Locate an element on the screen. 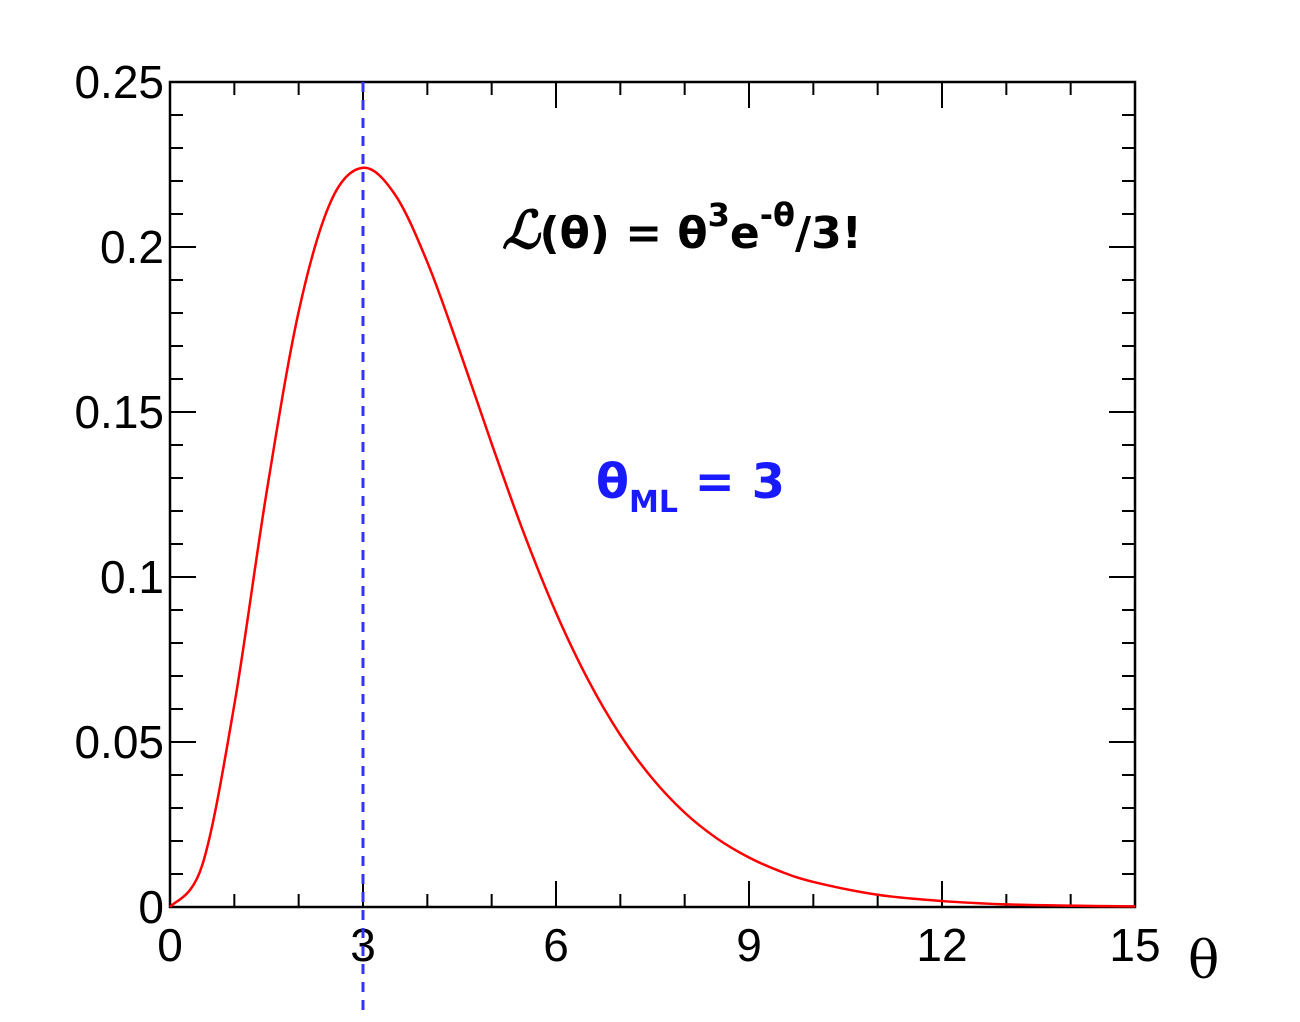 Image resolution: width=1300 pixels, height=1022 pixels. x-tick-label: 0 is located at coordinates (170, 945).